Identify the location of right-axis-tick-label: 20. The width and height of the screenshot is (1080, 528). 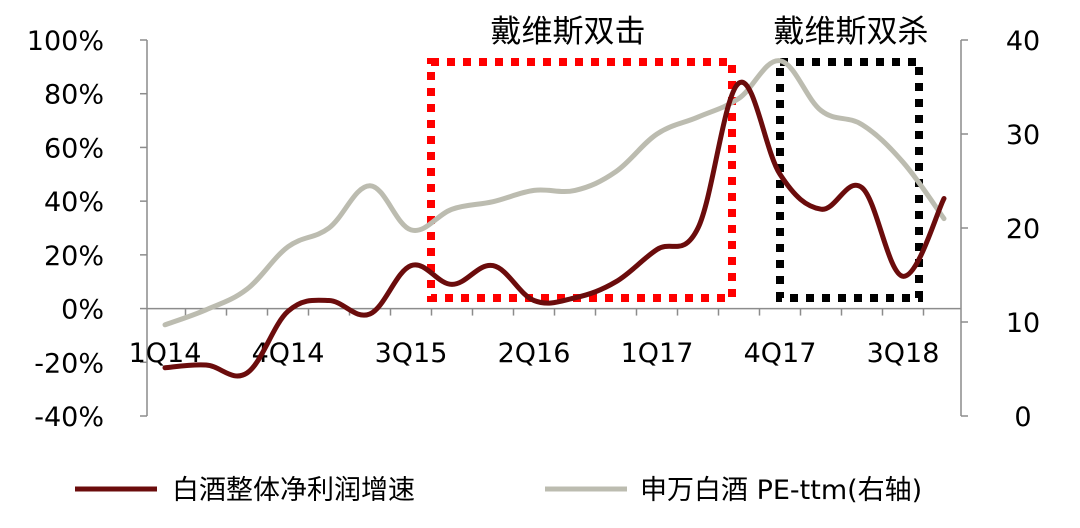
(1023, 229).